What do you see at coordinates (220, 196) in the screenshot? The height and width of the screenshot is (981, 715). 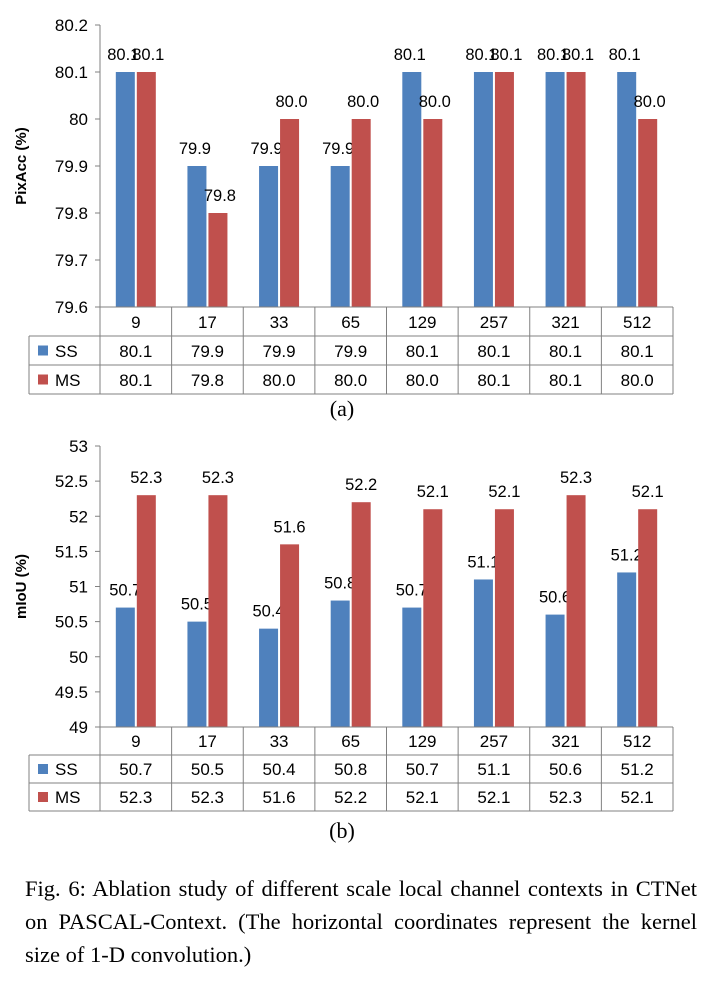 I see `data-label-ms: 79.8` at bounding box center [220, 196].